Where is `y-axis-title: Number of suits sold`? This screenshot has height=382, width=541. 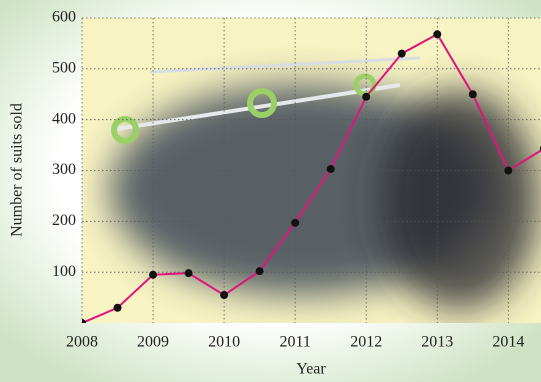 y-axis-title: Number of suits sold is located at coordinates (17, 170).